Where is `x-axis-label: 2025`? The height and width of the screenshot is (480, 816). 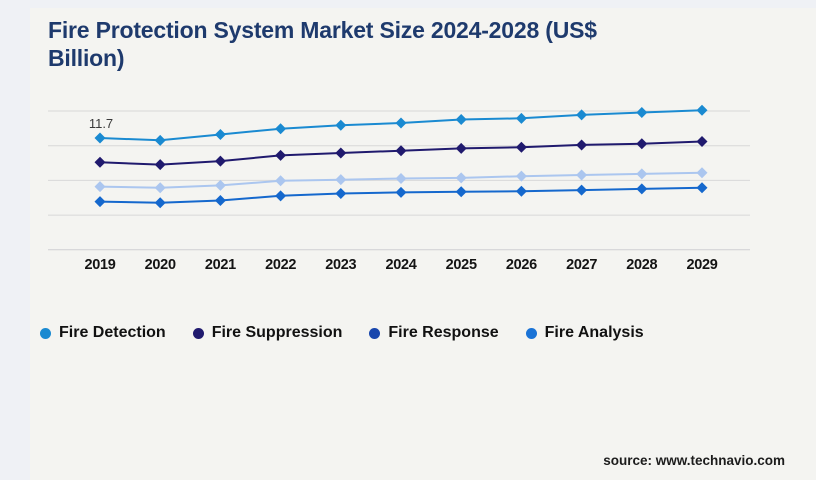 x-axis-label: 2025 is located at coordinates (461, 265).